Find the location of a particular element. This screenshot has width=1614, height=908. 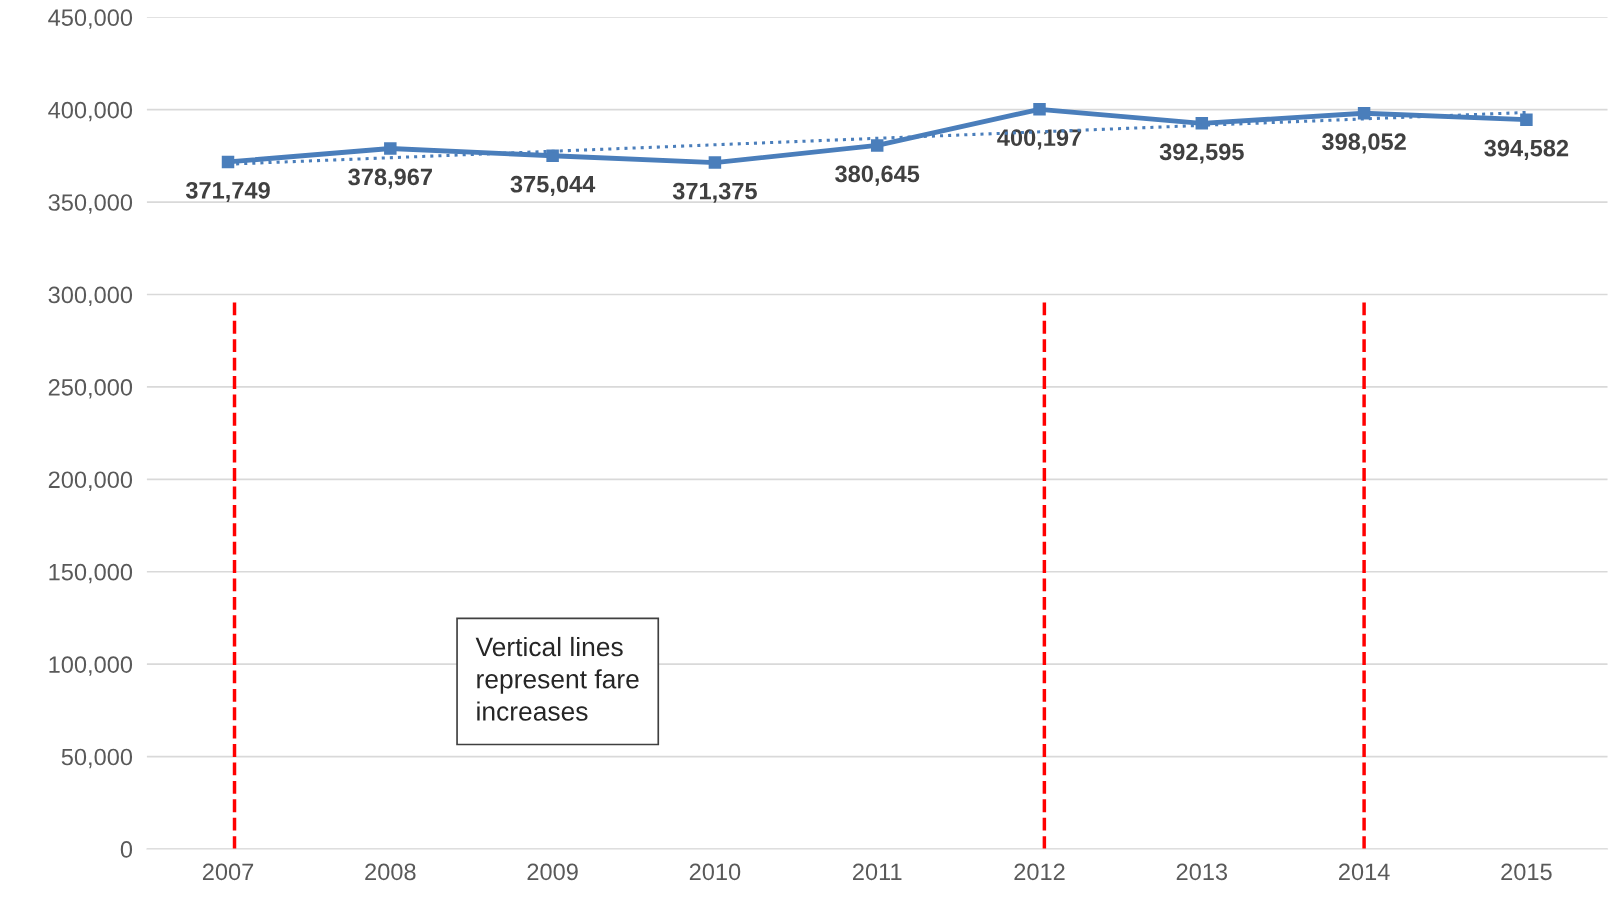

x-tick-label: 2009 is located at coordinates (552, 872).